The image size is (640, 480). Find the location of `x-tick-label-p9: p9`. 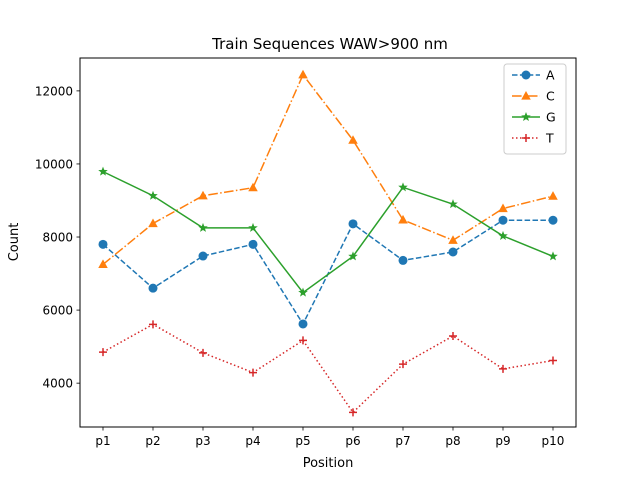

x-tick-label-p9: p9 is located at coordinates (502, 441).